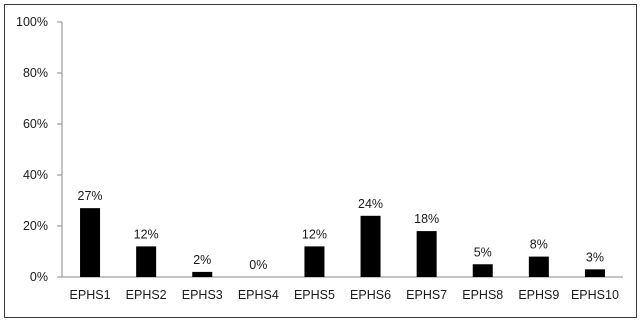  What do you see at coordinates (146, 295) in the screenshot?
I see `x-tick-label: EPHS2` at bounding box center [146, 295].